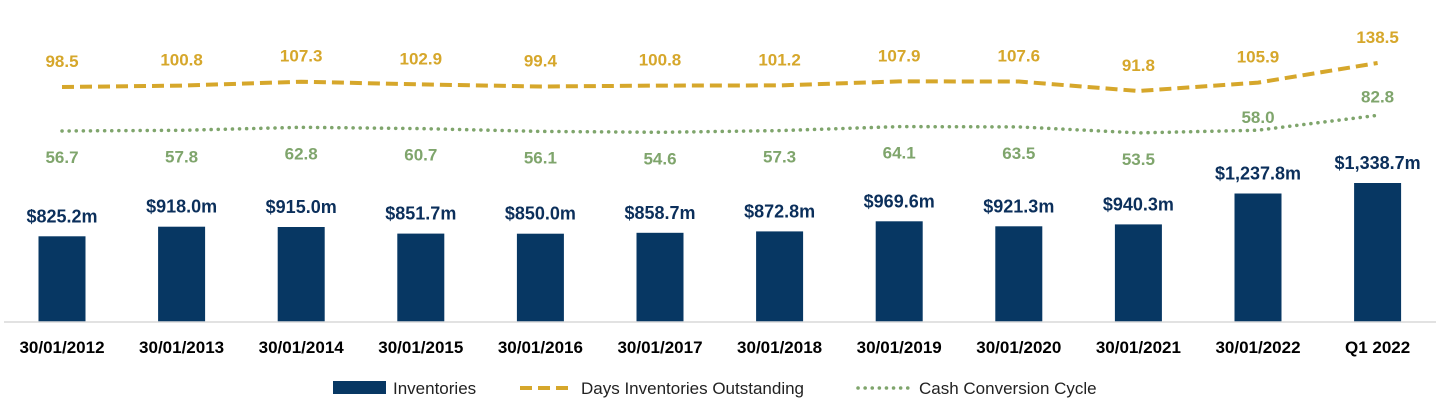 This screenshot has width=1456, height=418. What do you see at coordinates (899, 55) in the screenshot?
I see `dio-point-label: 107.9` at bounding box center [899, 55].